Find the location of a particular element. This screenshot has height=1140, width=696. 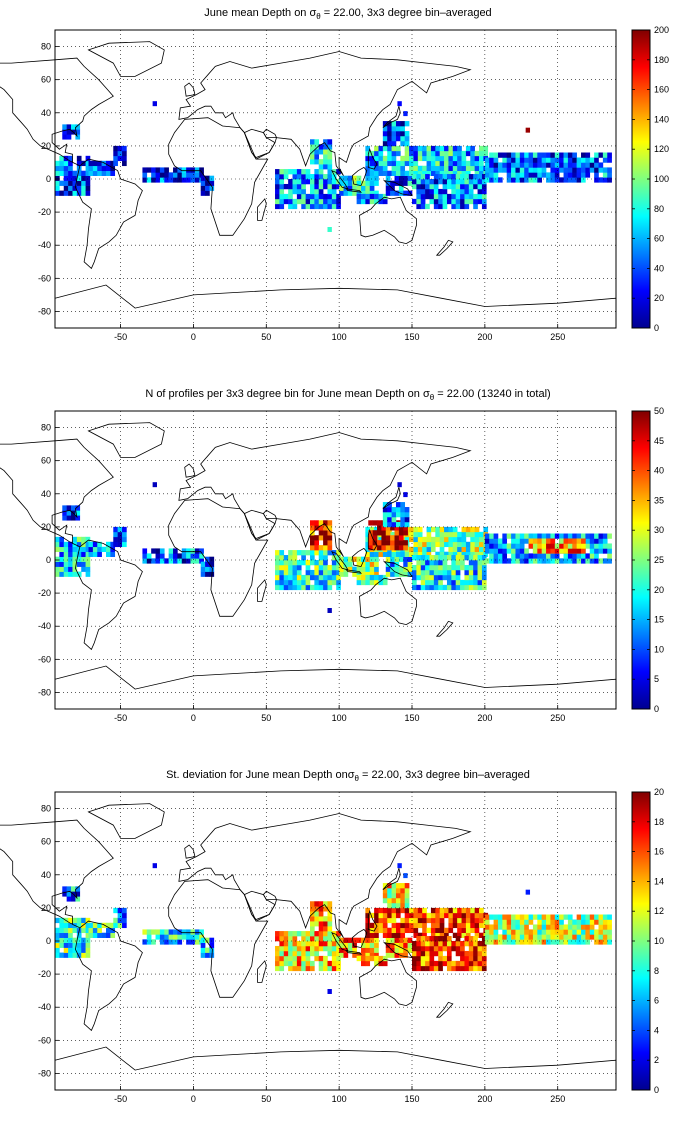

y-tick-label: 40 is located at coordinates (46, 494).